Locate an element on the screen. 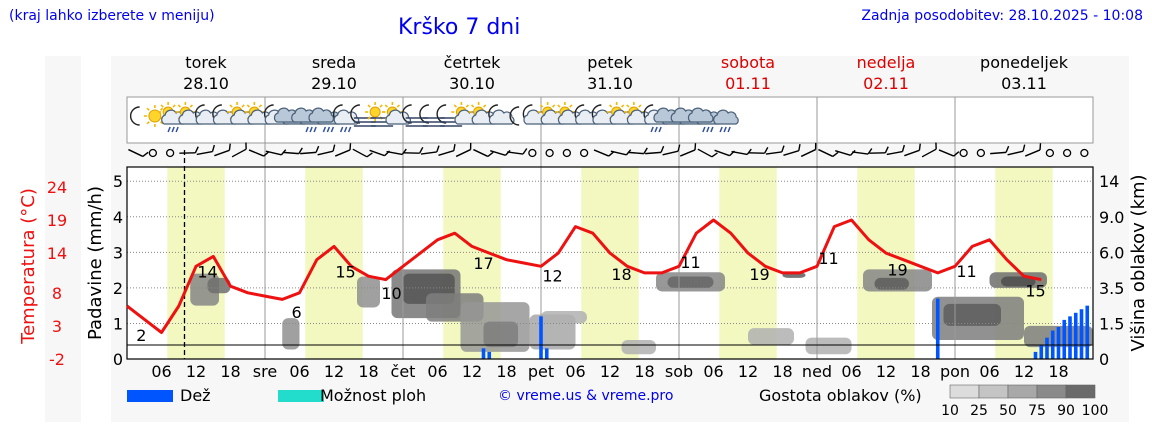  day-date: 01.11 is located at coordinates (748, 83).